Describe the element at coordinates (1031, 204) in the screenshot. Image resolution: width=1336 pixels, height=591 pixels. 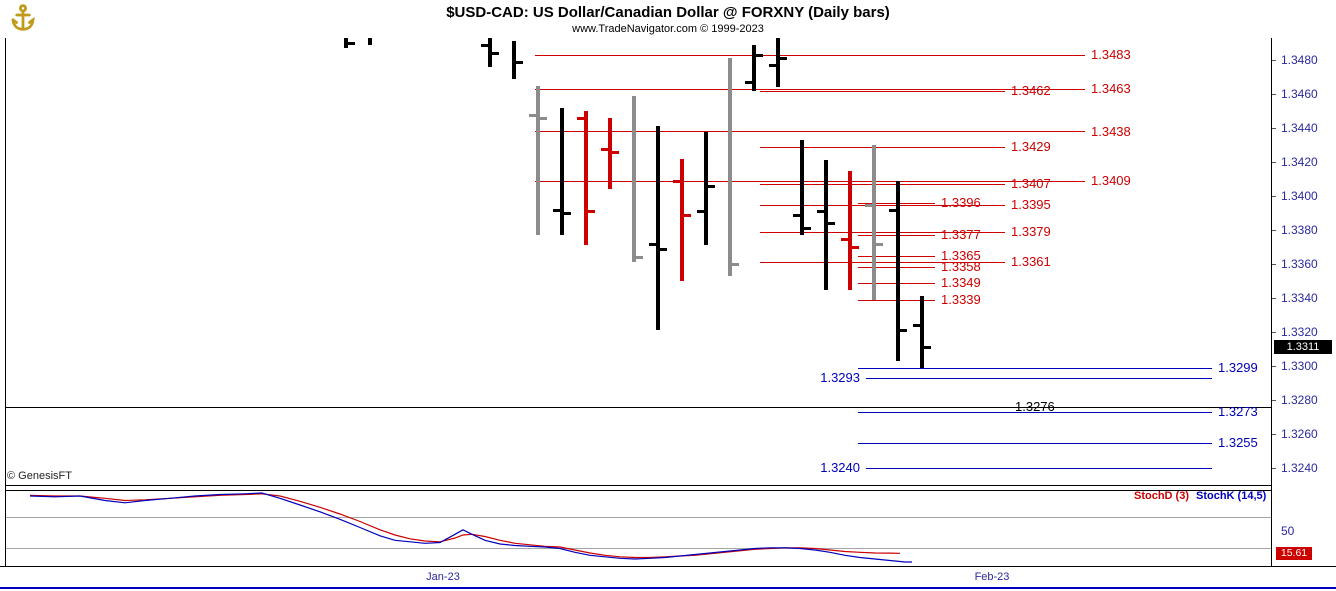
I see `price-level-label: 1.3395` at that location.